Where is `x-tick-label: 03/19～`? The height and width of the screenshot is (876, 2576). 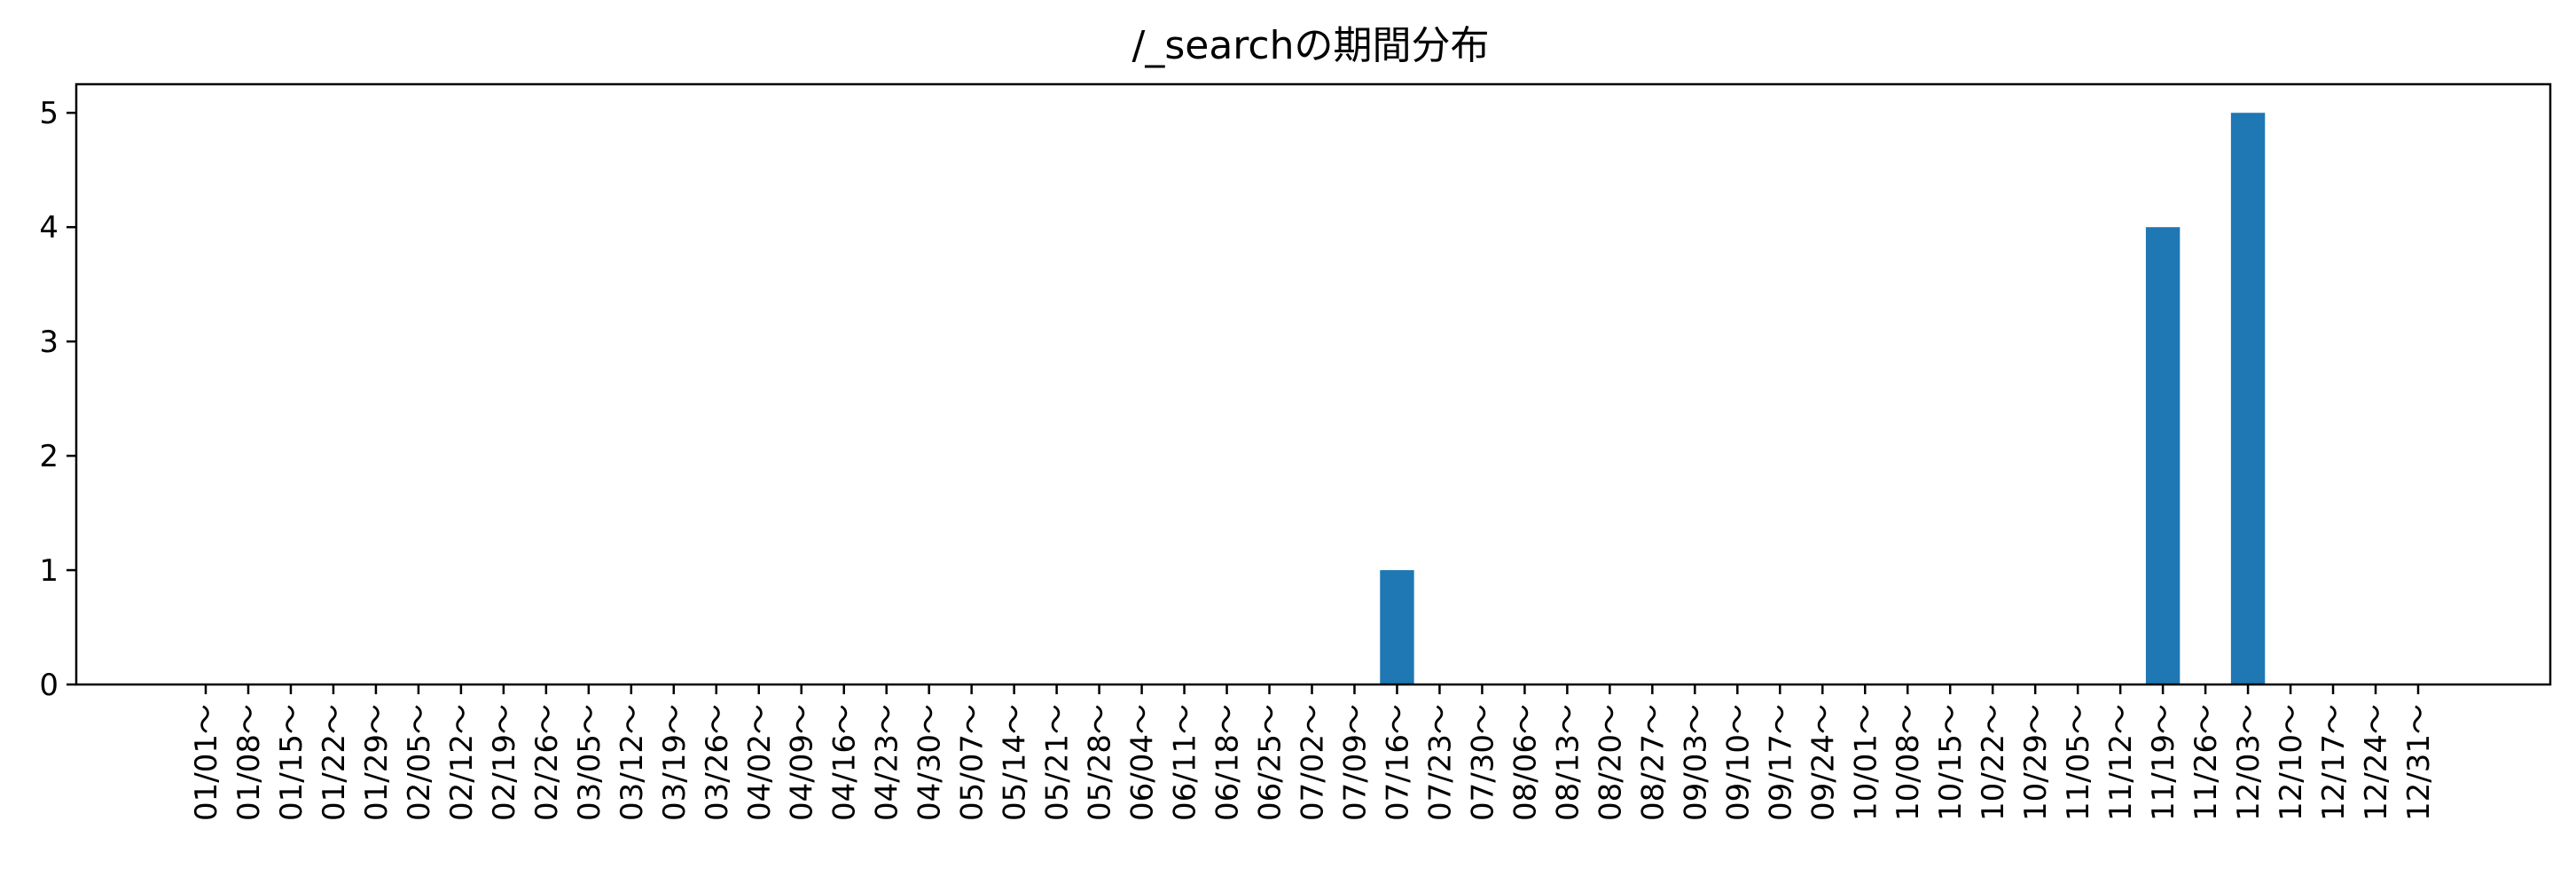 x-tick-label: 03/19～ is located at coordinates (675, 762).